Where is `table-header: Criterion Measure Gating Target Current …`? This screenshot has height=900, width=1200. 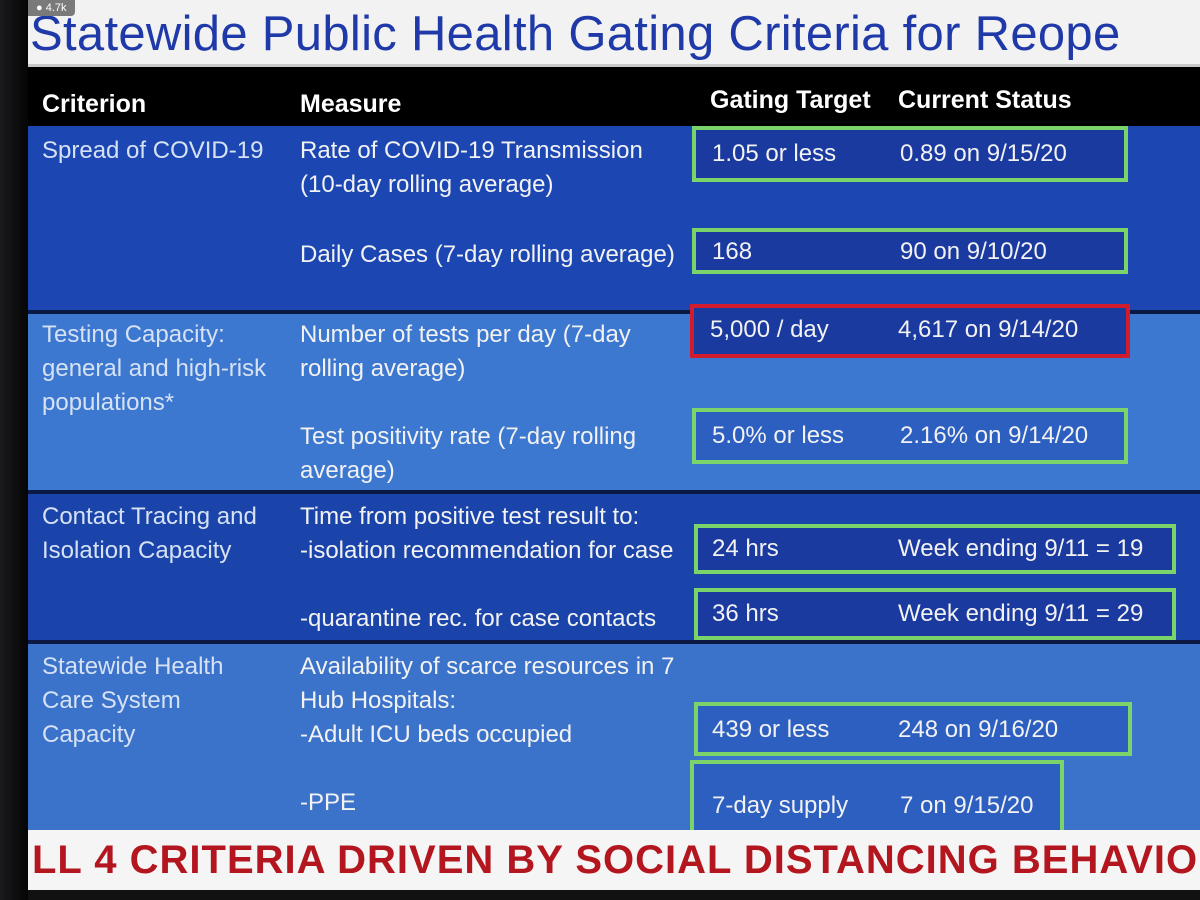
table-header: Criterion Measure Gating Target Current … is located at coordinates (614, 98).